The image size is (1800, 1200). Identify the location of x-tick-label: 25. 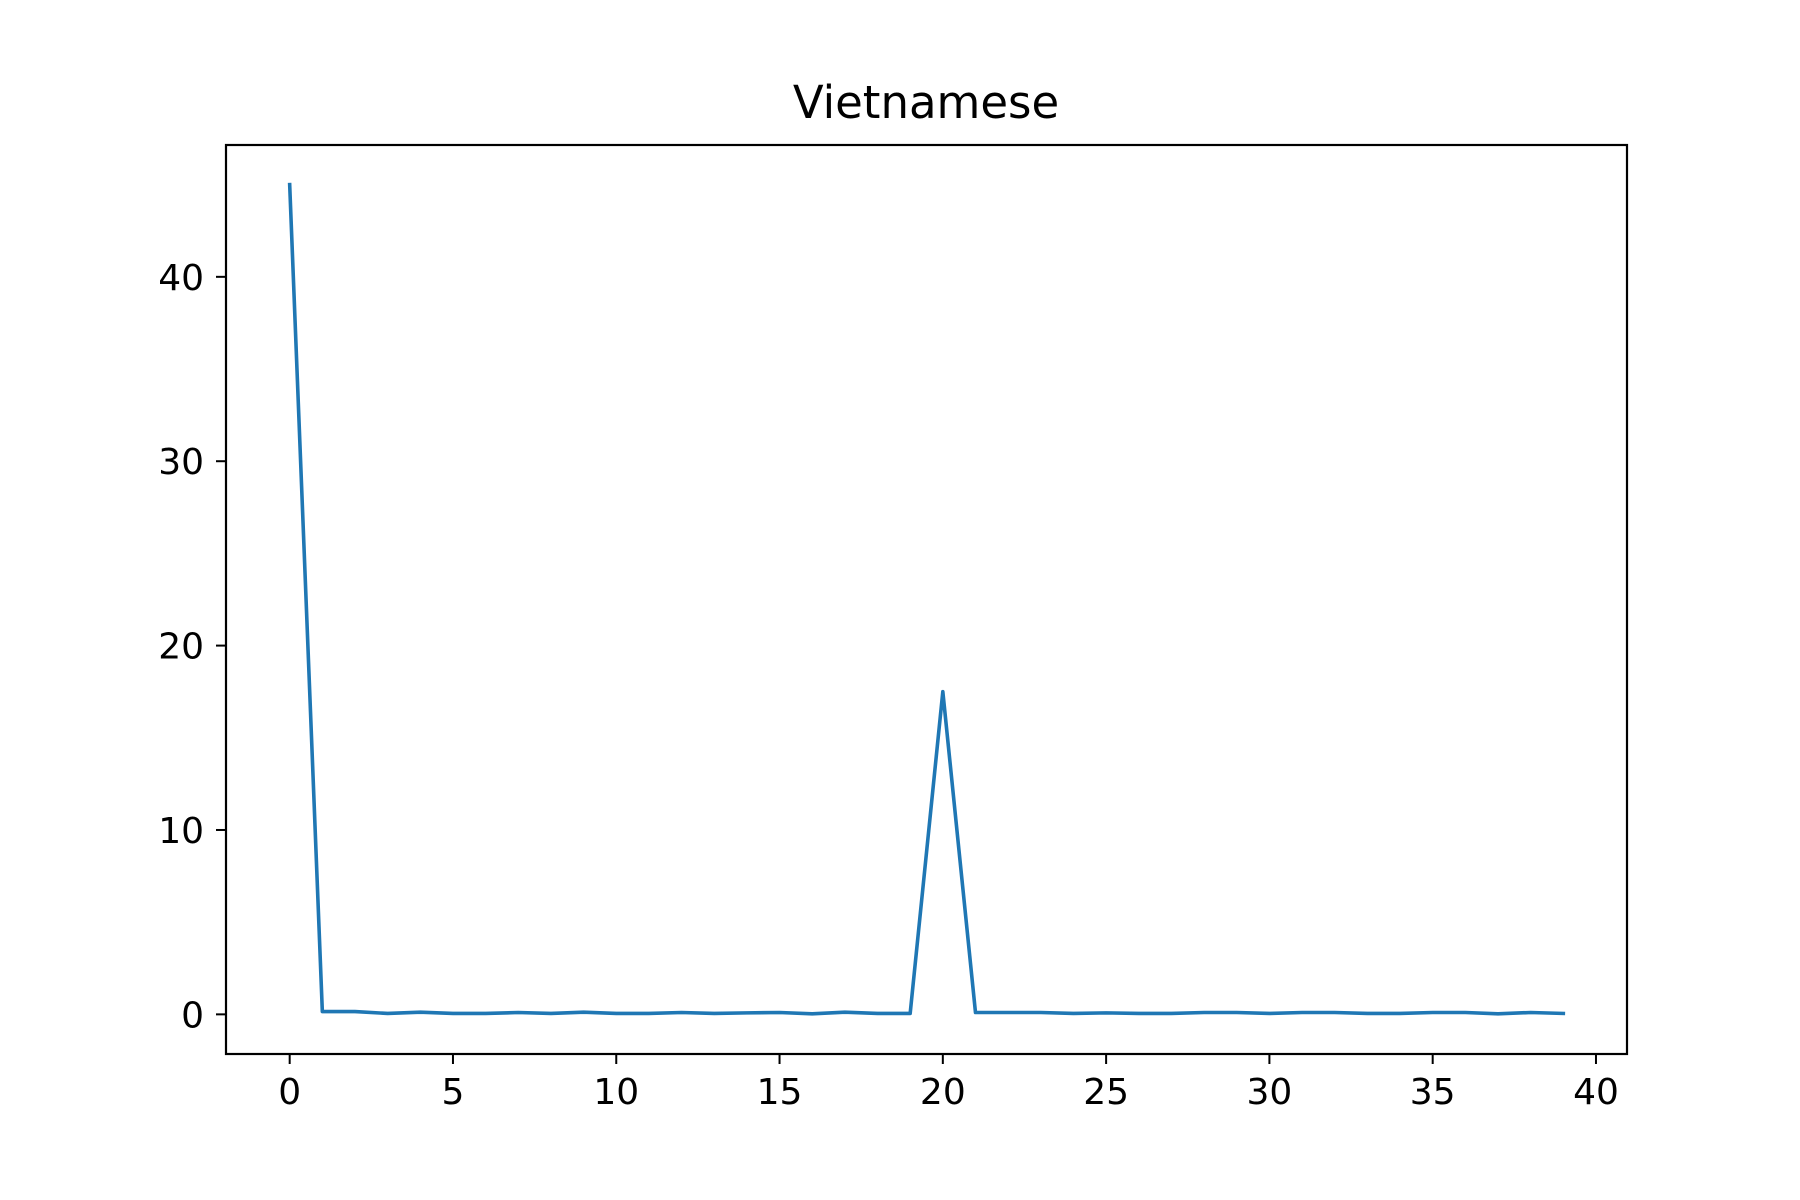
(1106, 1092).